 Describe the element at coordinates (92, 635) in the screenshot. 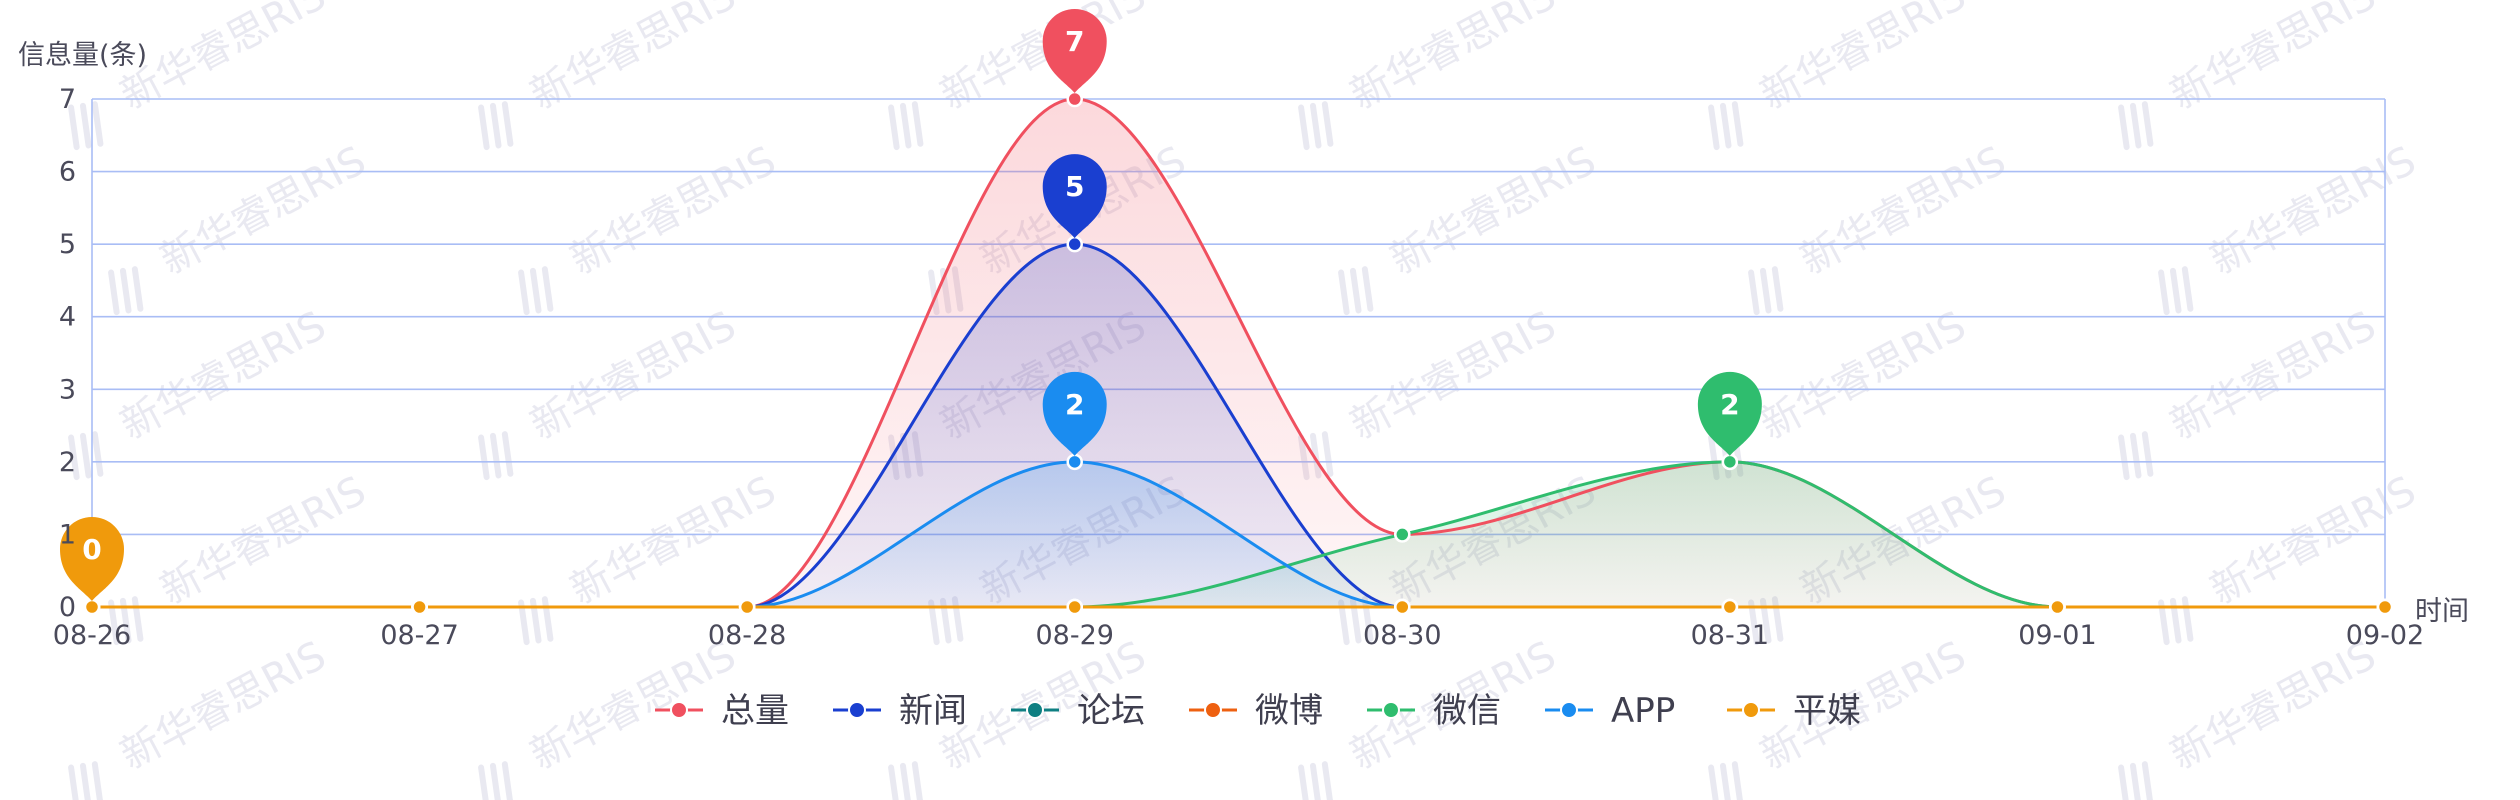

I see `x-tick-label: 08-26` at that location.